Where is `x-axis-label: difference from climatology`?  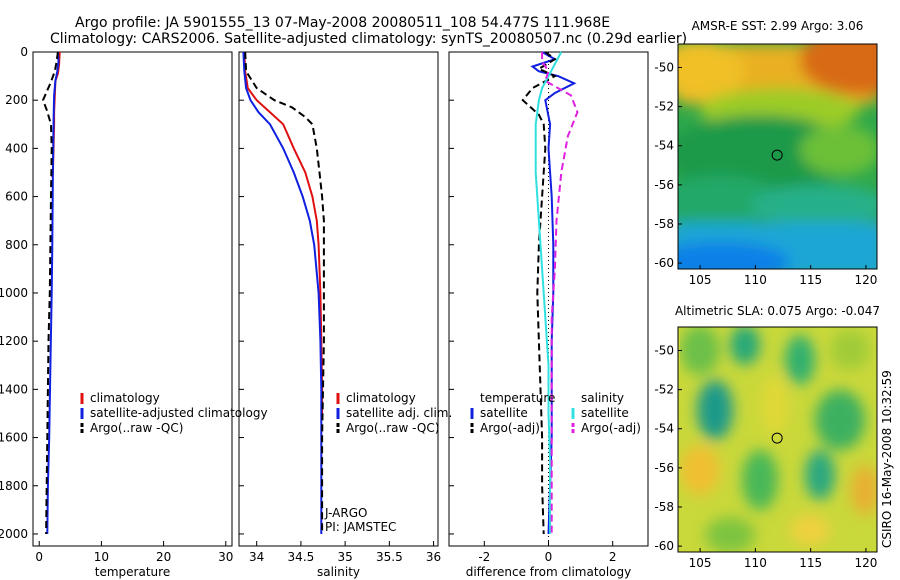 x-axis-label: difference from climatology is located at coordinates (549, 572).